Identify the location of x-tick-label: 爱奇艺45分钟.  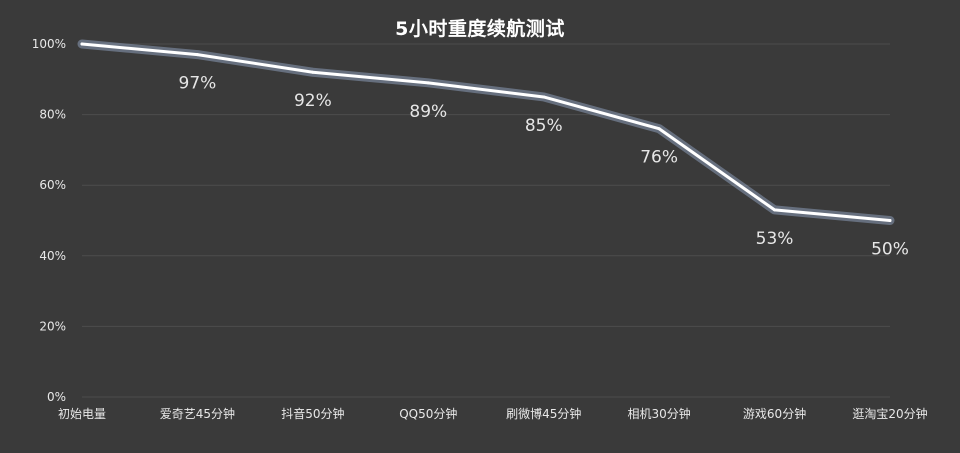
(197, 413).